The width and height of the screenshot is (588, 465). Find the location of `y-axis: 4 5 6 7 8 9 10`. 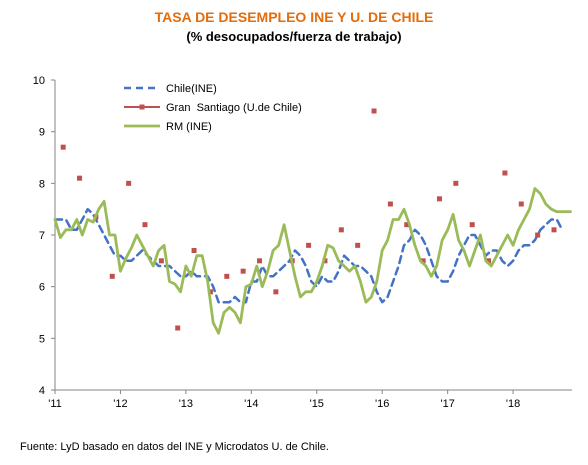

y-axis: 4 5 6 7 8 9 10 is located at coordinates (44, 236).